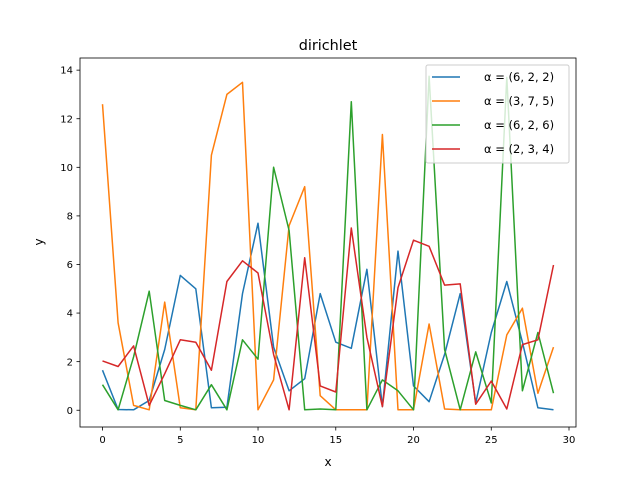 The image size is (640, 480). Describe the element at coordinates (39, 241) in the screenshot. I see `y-axis-label: y` at that location.